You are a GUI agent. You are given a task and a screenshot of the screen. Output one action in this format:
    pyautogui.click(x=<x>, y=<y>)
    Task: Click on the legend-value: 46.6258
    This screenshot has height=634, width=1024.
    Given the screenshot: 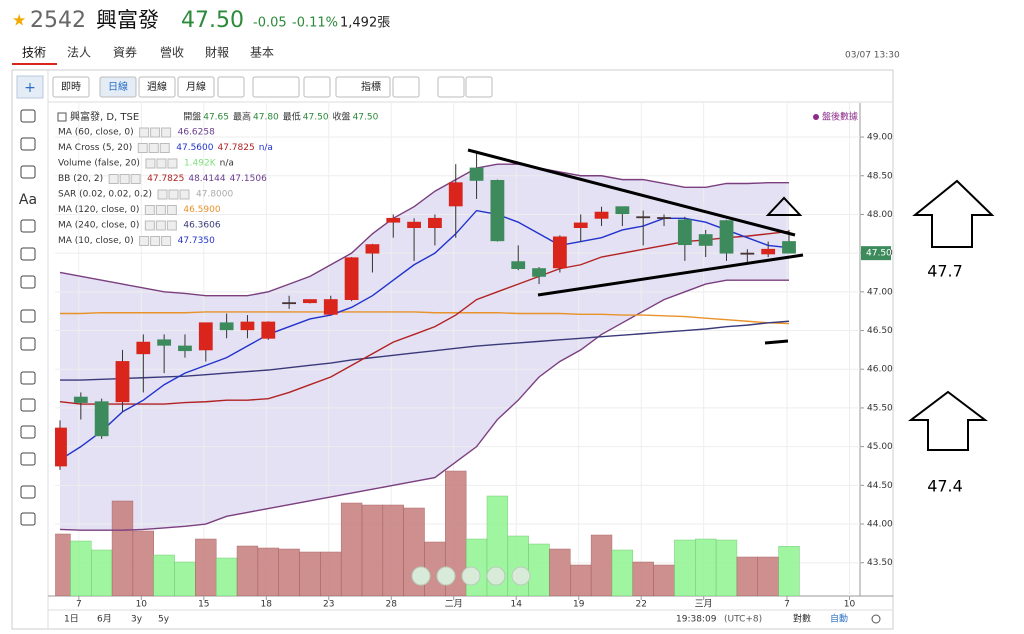 What is the action you would take?
    pyautogui.click(x=196, y=133)
    